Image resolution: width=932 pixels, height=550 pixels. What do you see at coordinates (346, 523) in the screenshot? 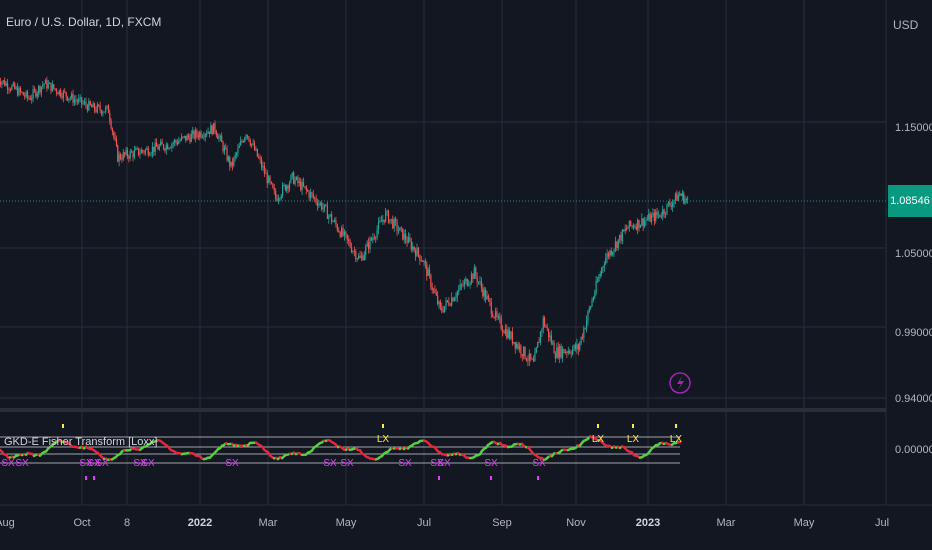
I see `time-axis-label: May` at bounding box center [346, 523].